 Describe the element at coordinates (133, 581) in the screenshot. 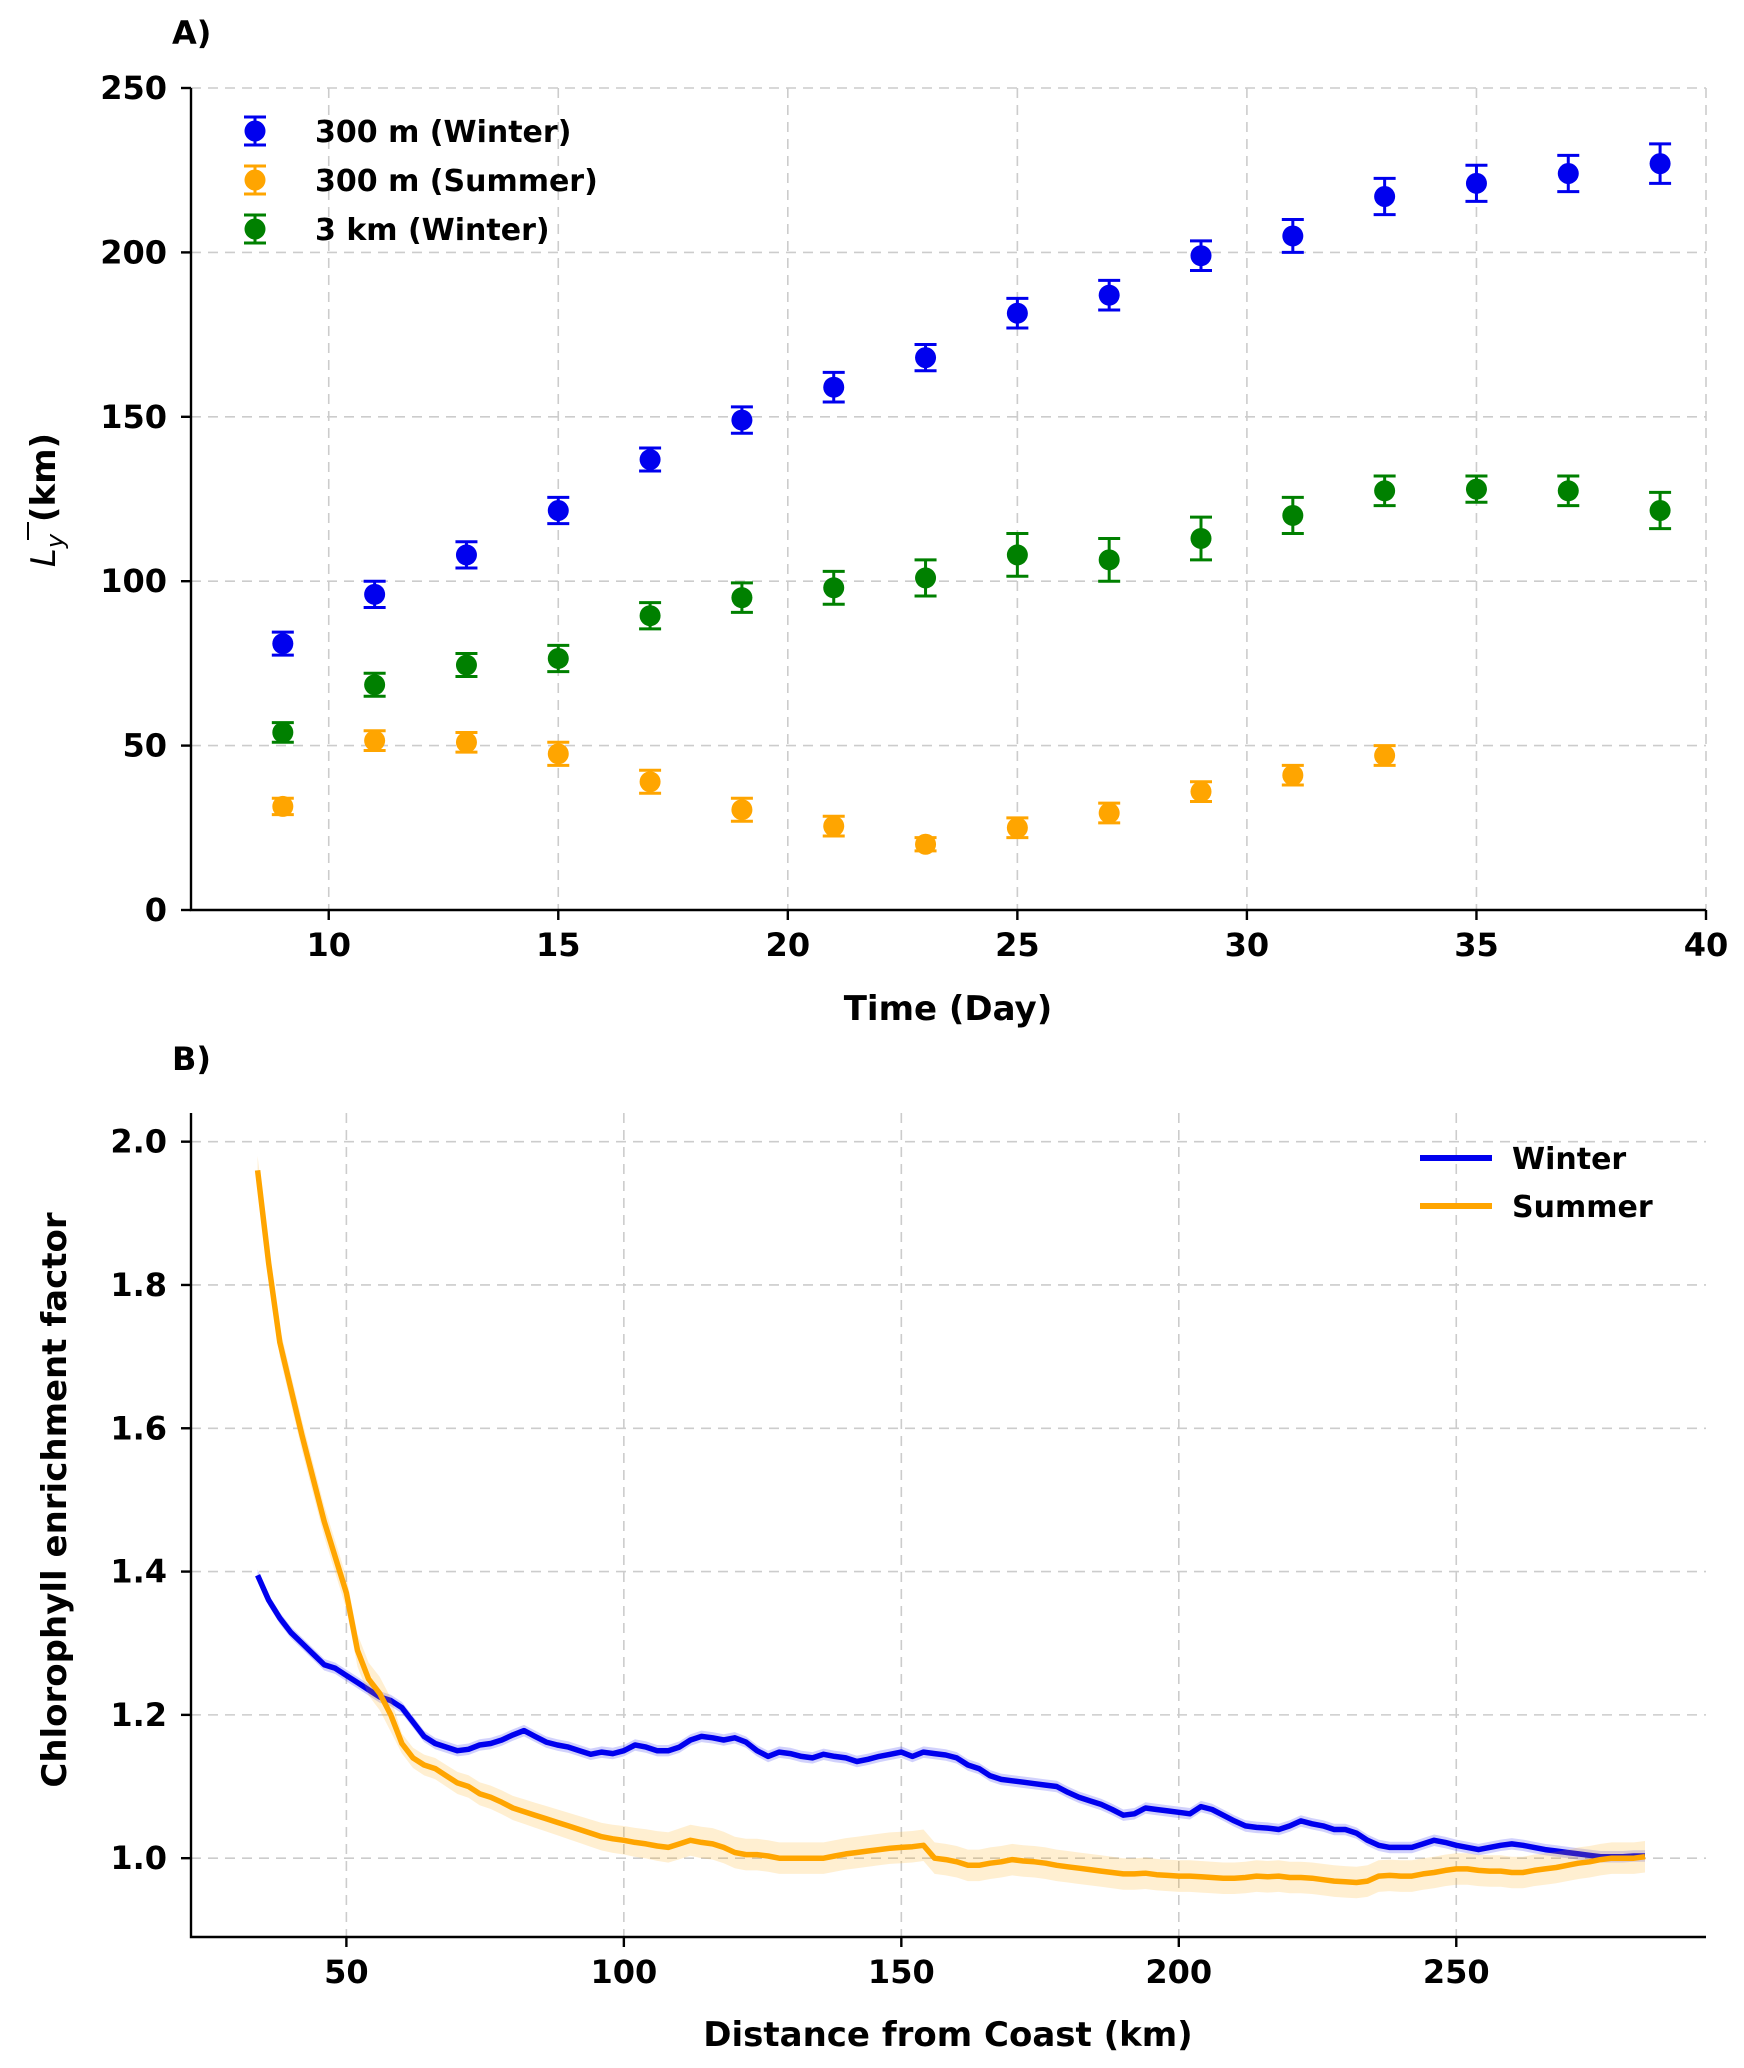

I see `y-tick-label: 100` at that location.